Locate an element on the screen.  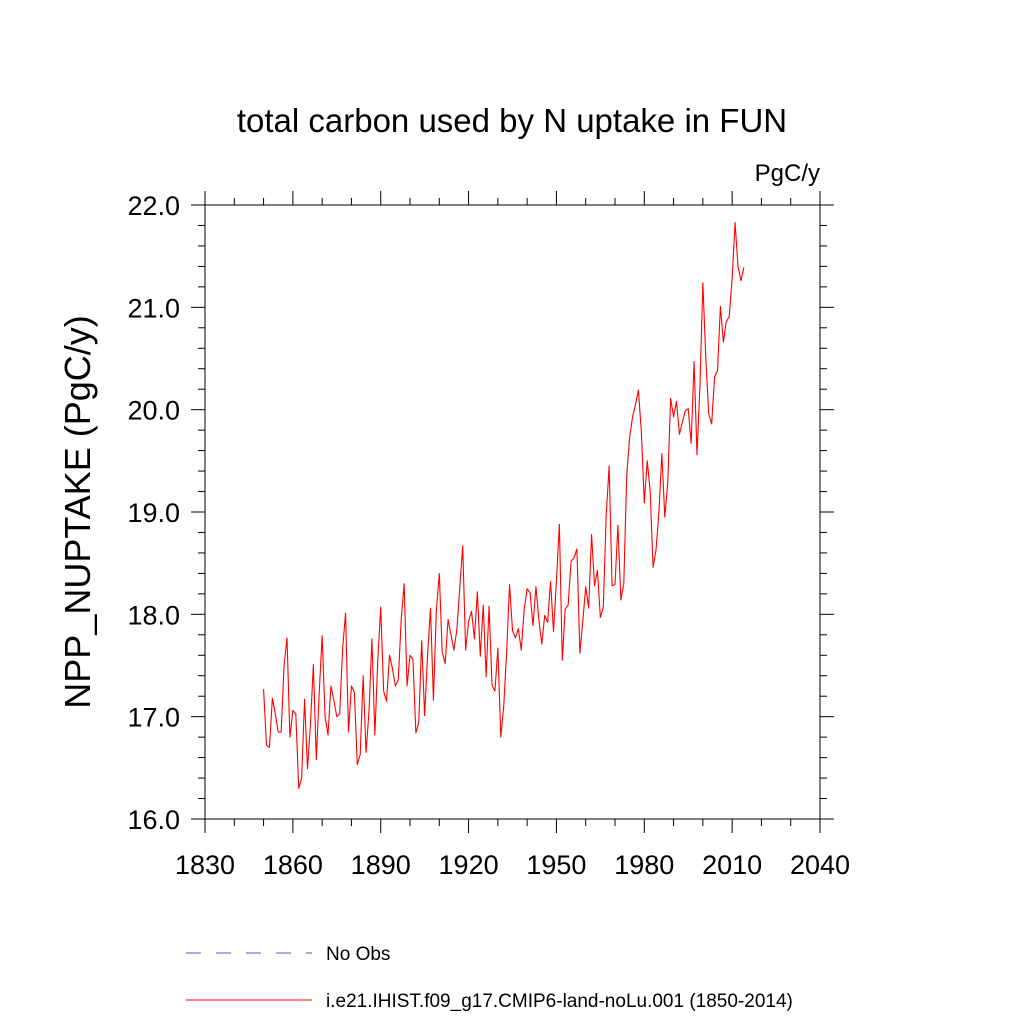
y-tick-label: 17.0 is located at coordinates (153, 718).